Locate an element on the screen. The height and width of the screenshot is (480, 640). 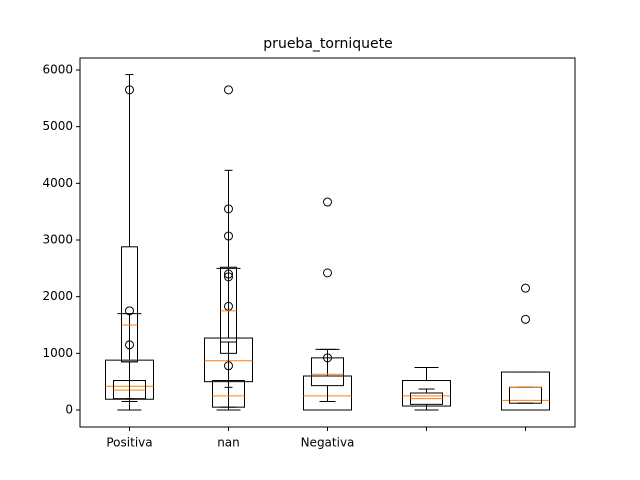
x-tick-label: Negativa is located at coordinates (328, 443).